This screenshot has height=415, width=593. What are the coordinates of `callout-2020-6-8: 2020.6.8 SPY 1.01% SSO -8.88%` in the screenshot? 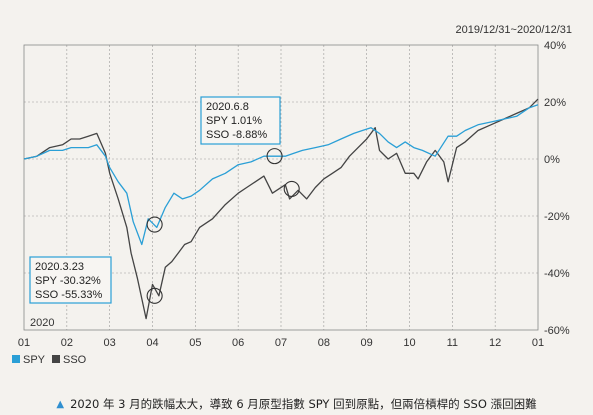 It's located at (240, 120).